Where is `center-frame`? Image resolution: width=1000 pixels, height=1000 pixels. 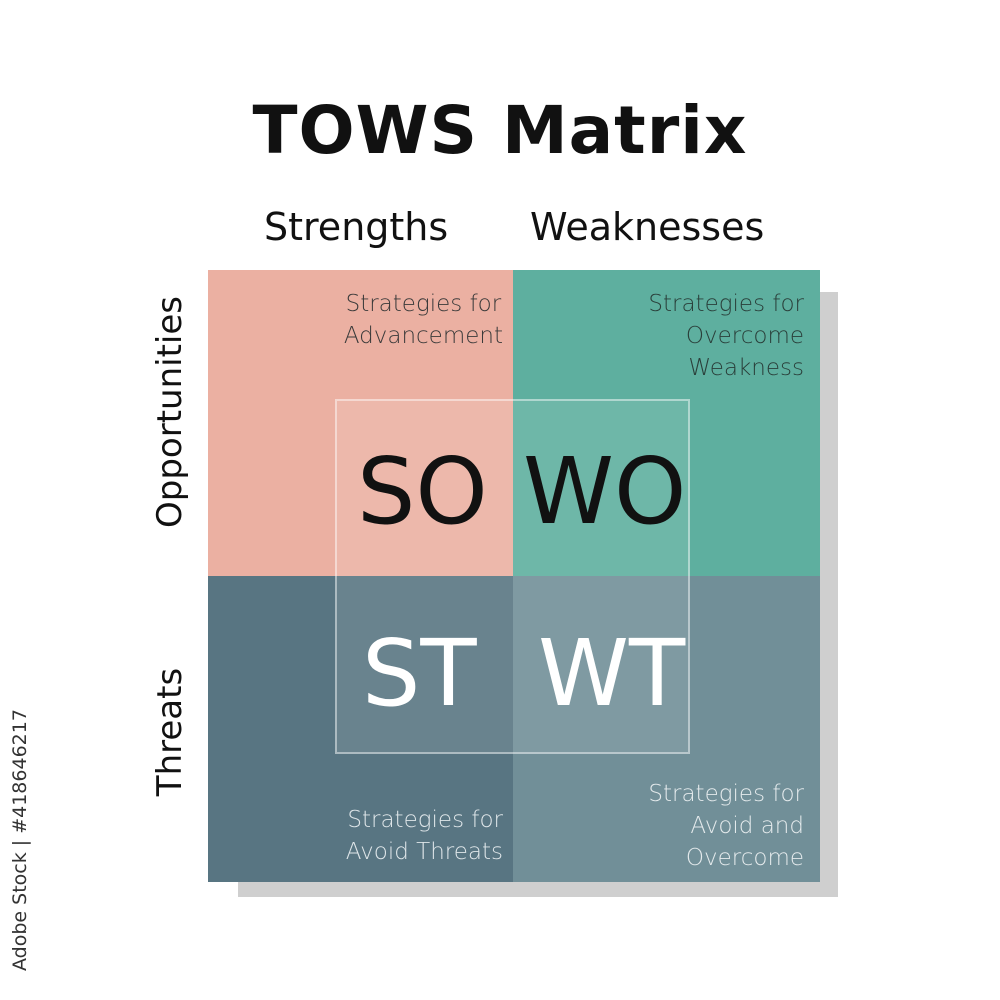 center-frame is located at coordinates (512, 576).